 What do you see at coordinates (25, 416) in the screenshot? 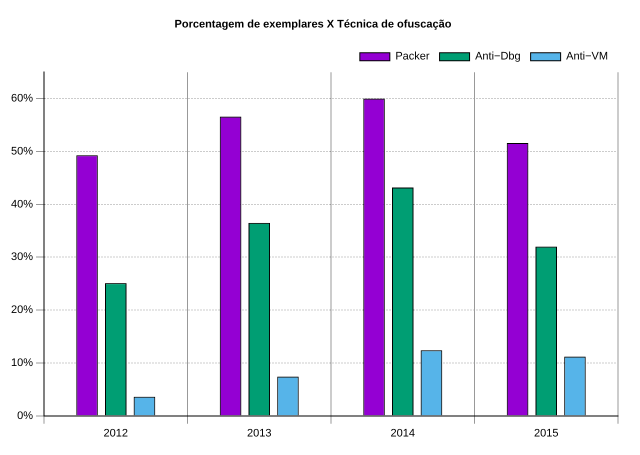
I see `y-tick-label: 0%` at bounding box center [25, 416].